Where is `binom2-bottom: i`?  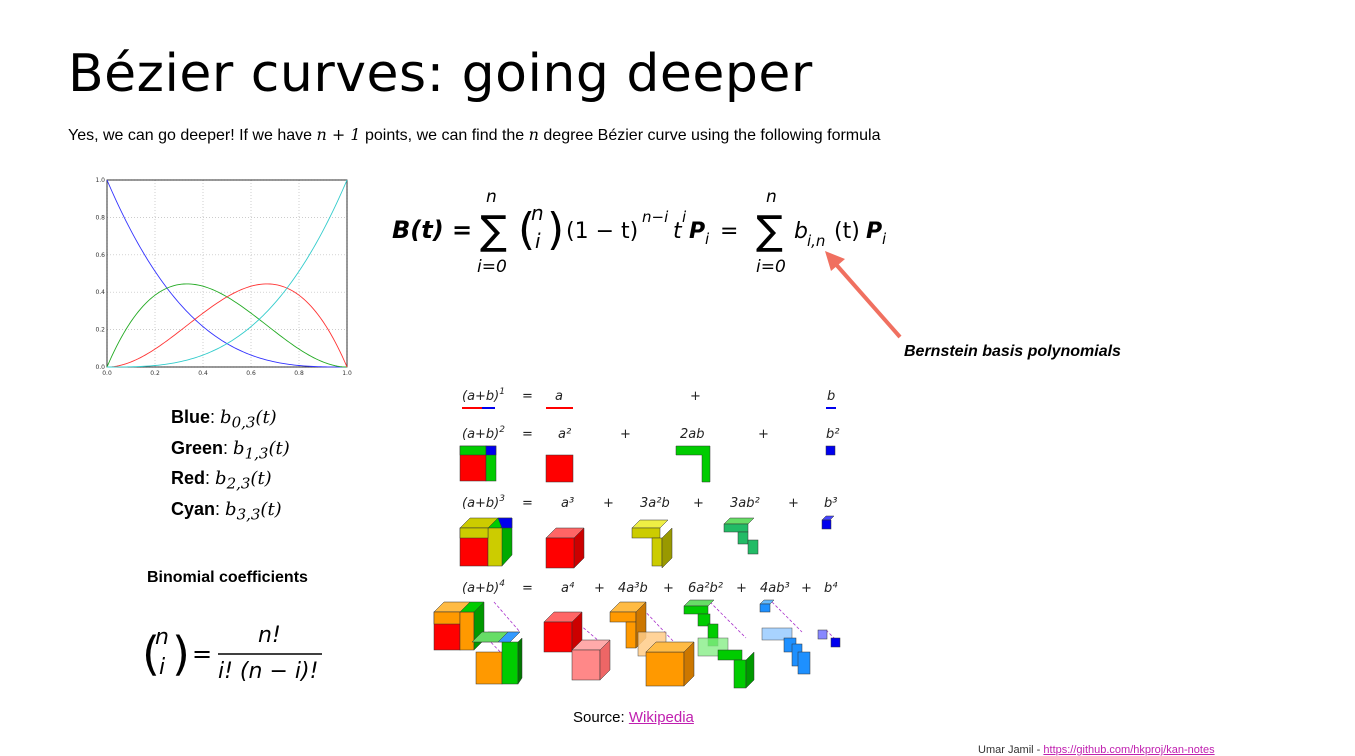
binom2-bottom: i is located at coordinates (162, 667).